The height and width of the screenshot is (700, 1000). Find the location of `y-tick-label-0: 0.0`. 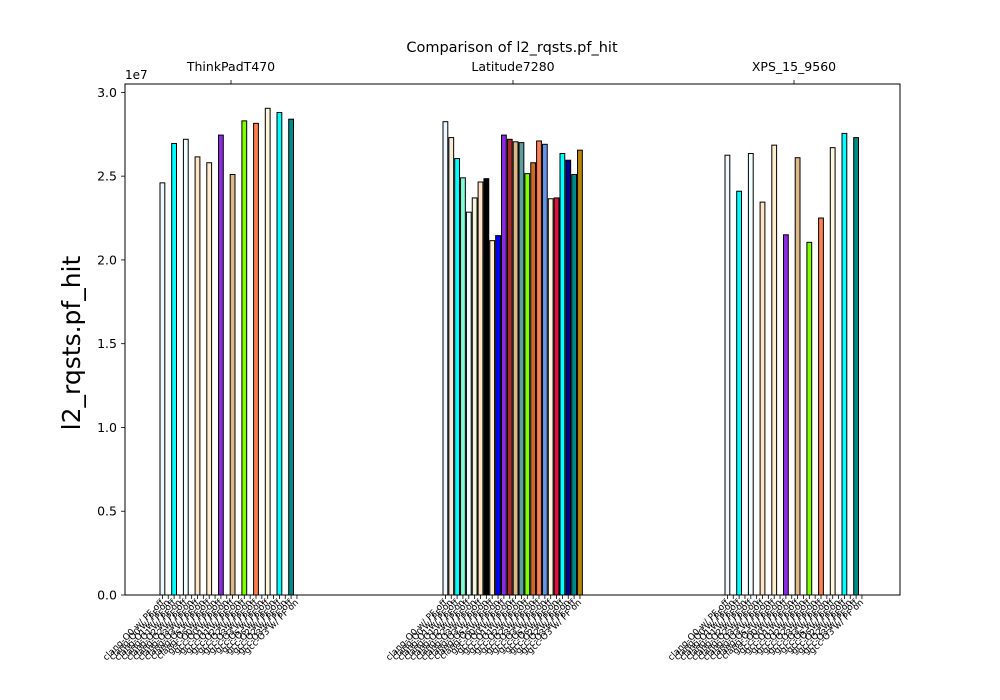

y-tick-label-0: 0.0 is located at coordinates (107, 595).